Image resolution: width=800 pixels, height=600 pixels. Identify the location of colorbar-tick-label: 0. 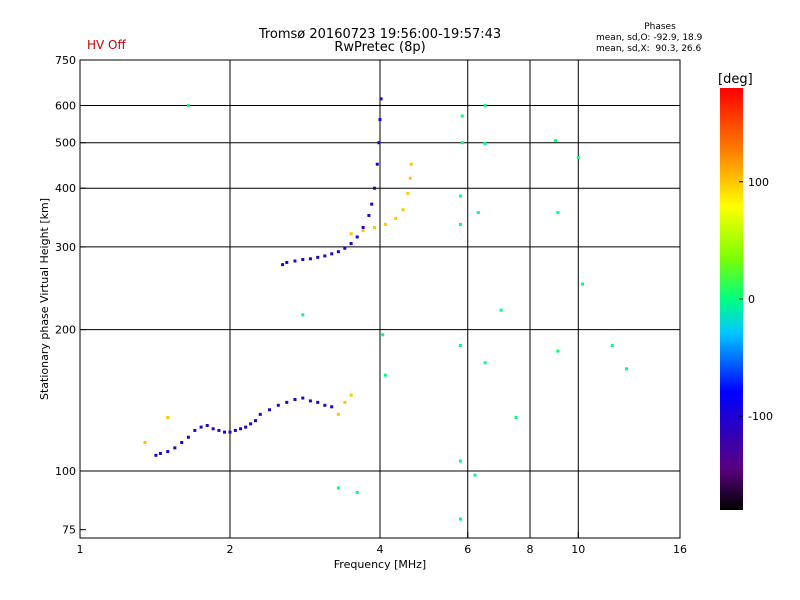
(751, 299).